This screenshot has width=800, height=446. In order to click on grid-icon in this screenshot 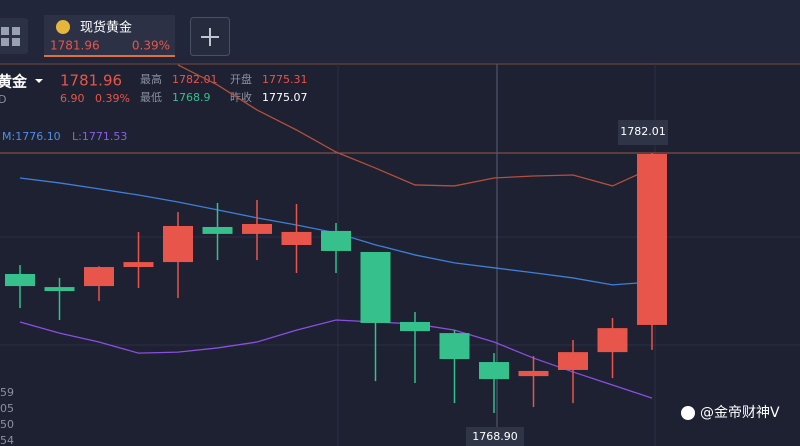, I will do `click(10, 36)`.